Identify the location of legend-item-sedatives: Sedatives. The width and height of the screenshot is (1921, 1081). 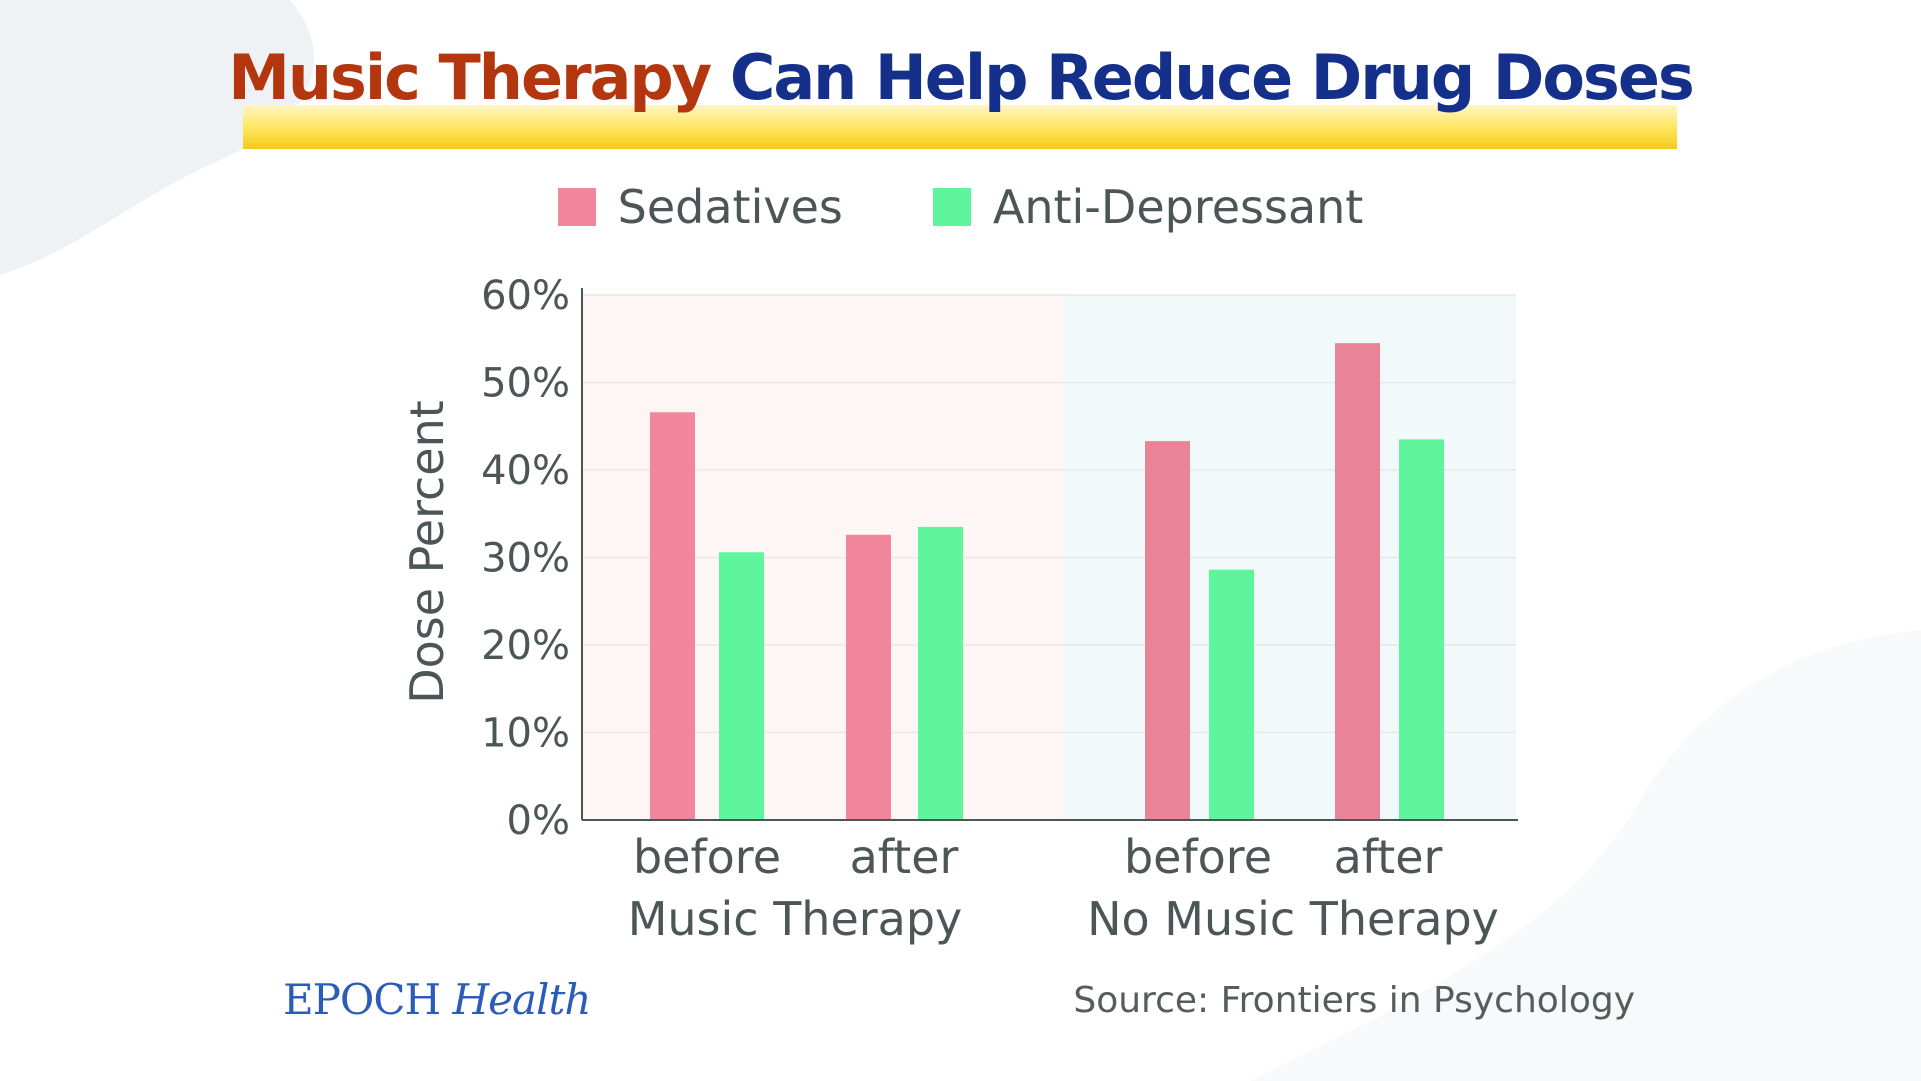
(700, 207).